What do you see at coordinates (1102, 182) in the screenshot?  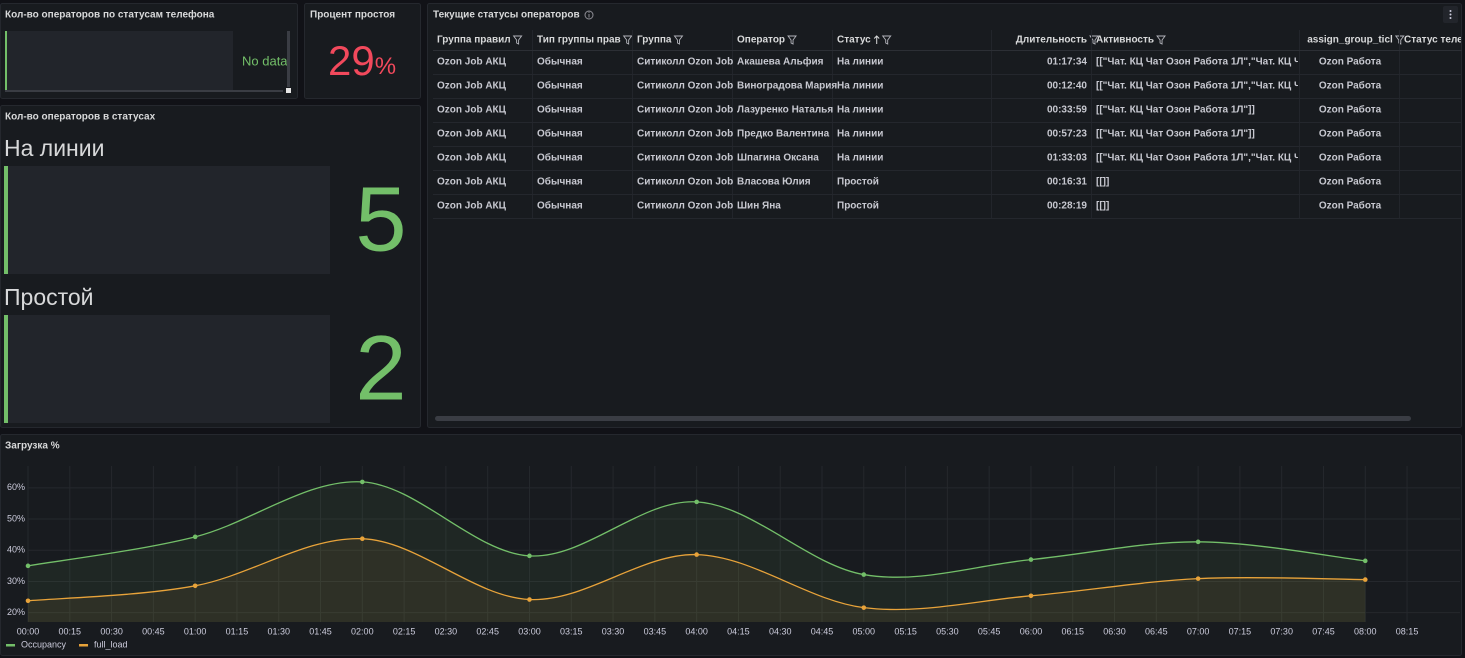 I see `table-cell: [[]]` at bounding box center [1102, 182].